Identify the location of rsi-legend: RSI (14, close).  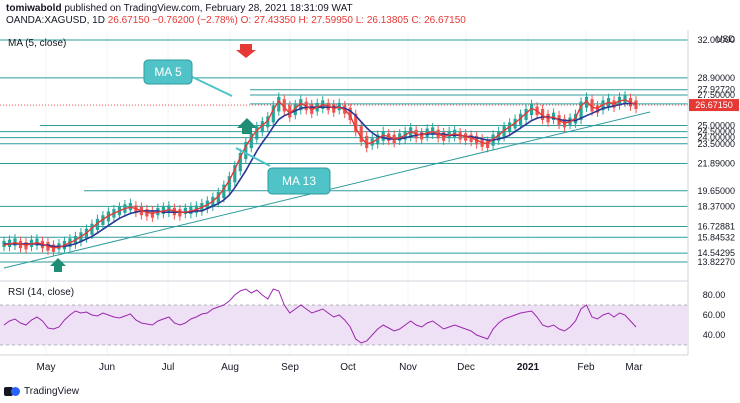
(41, 292).